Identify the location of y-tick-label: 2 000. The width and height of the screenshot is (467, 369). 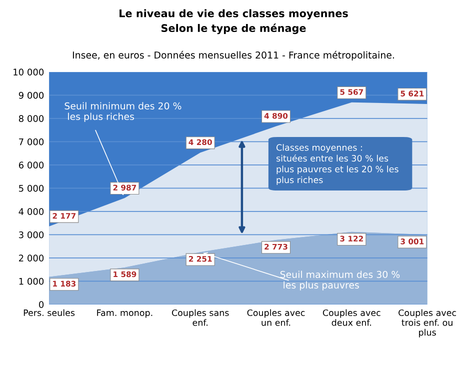
(31, 258).